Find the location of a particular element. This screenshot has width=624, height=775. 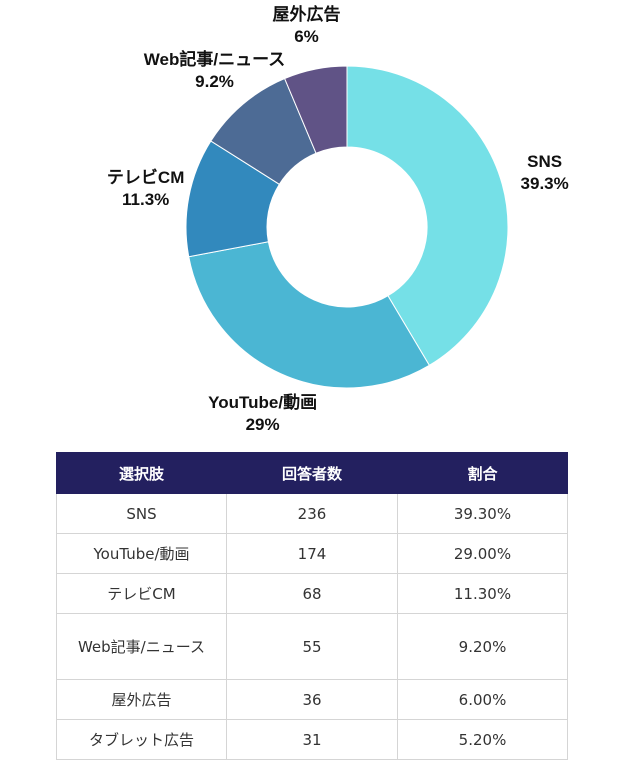

slice-label-percent: 29% is located at coordinates (262, 424).